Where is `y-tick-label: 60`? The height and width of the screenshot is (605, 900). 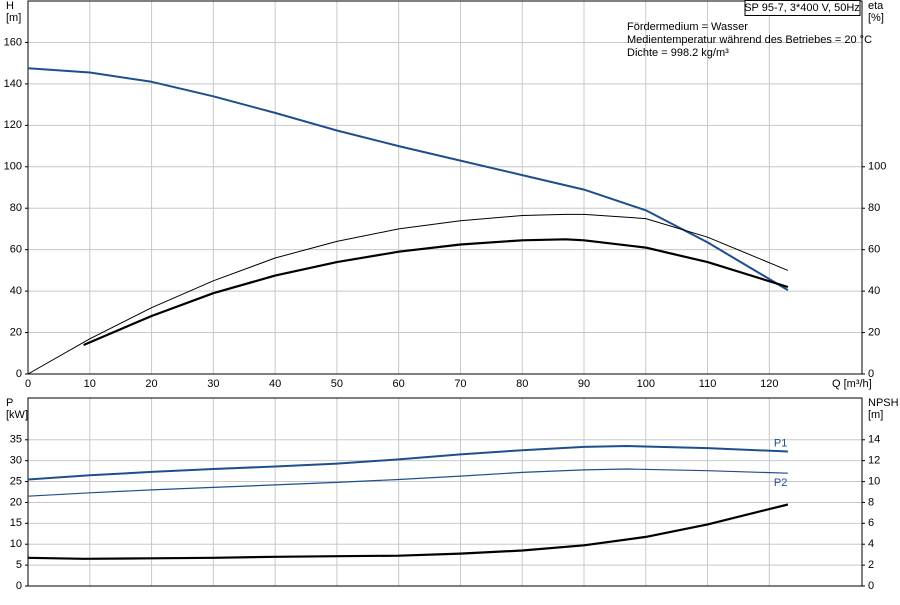
y-tick-label: 60 is located at coordinates (16, 250).